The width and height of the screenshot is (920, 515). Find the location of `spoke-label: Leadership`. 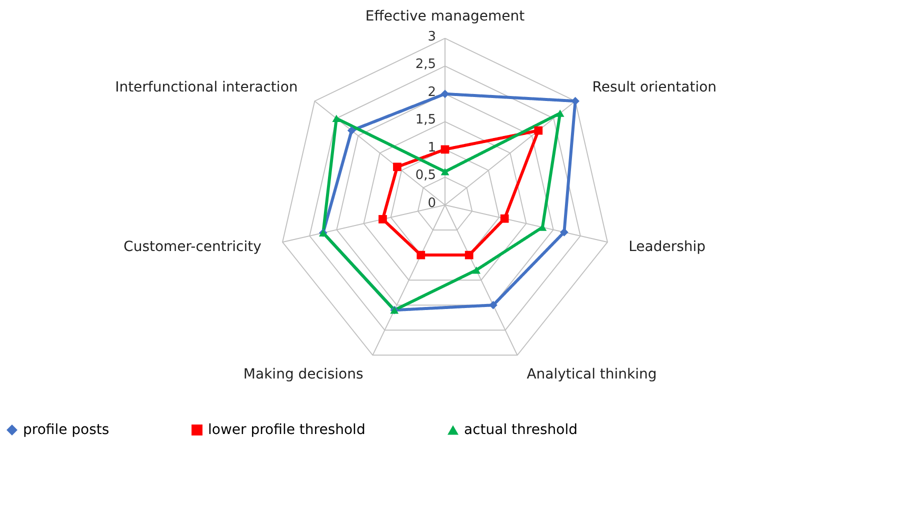

spoke-label: Leadership is located at coordinates (667, 246).